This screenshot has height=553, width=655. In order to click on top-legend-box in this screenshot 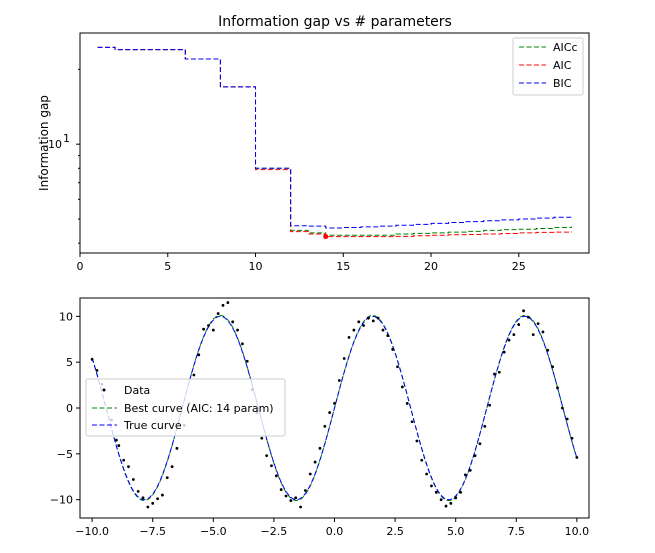, I will do `click(548, 66)`.